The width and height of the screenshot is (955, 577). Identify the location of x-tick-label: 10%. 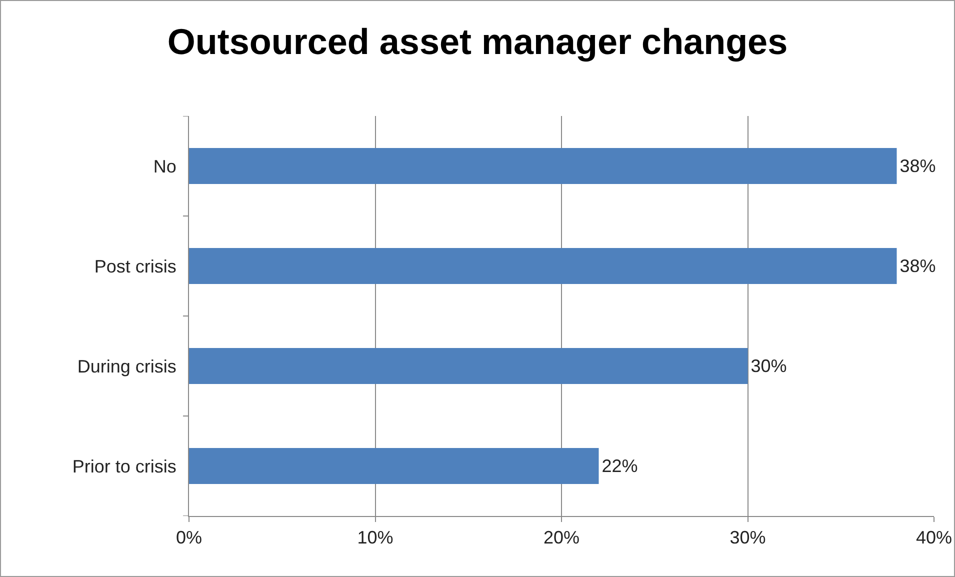
(375, 538).